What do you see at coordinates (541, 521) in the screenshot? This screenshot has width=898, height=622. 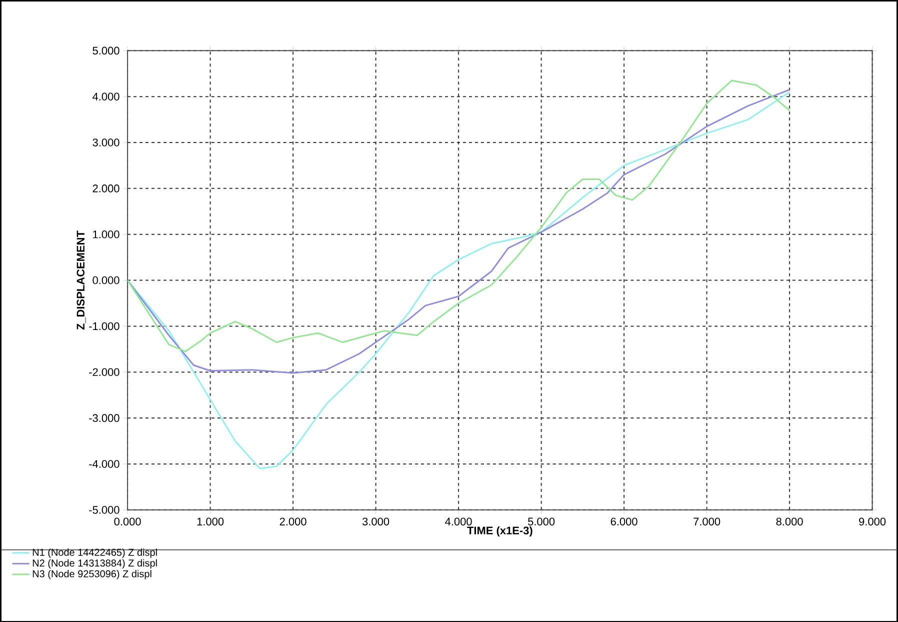 I see `x-tick-label: 5.000` at bounding box center [541, 521].